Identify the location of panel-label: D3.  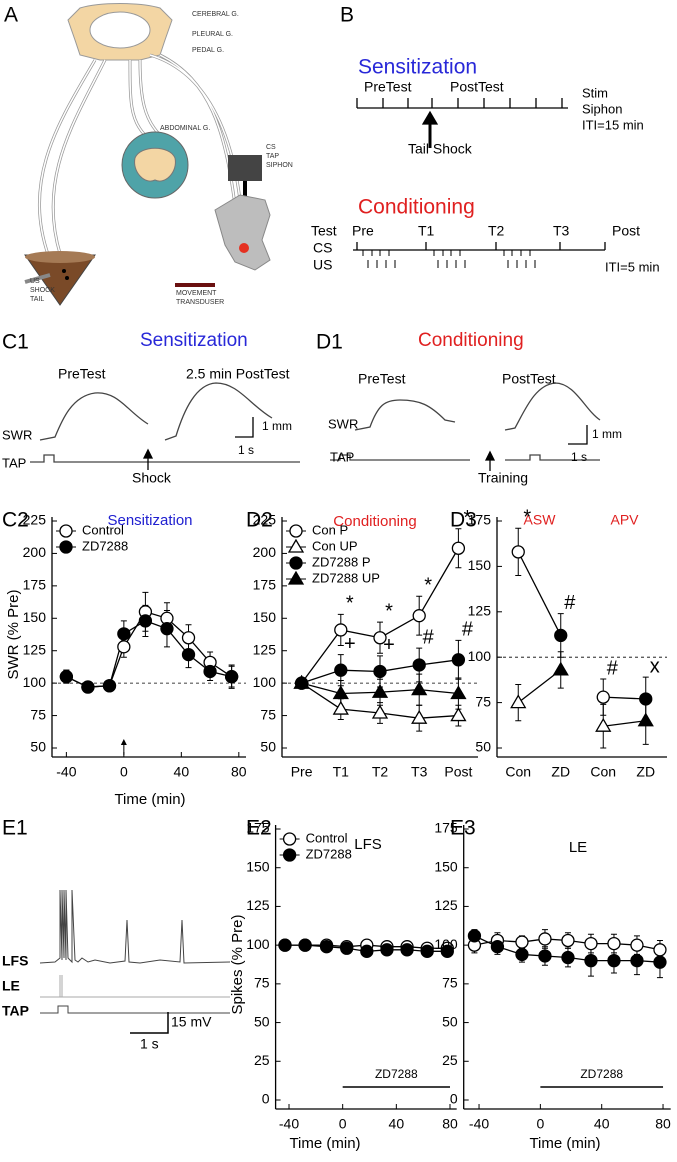
(463, 520).